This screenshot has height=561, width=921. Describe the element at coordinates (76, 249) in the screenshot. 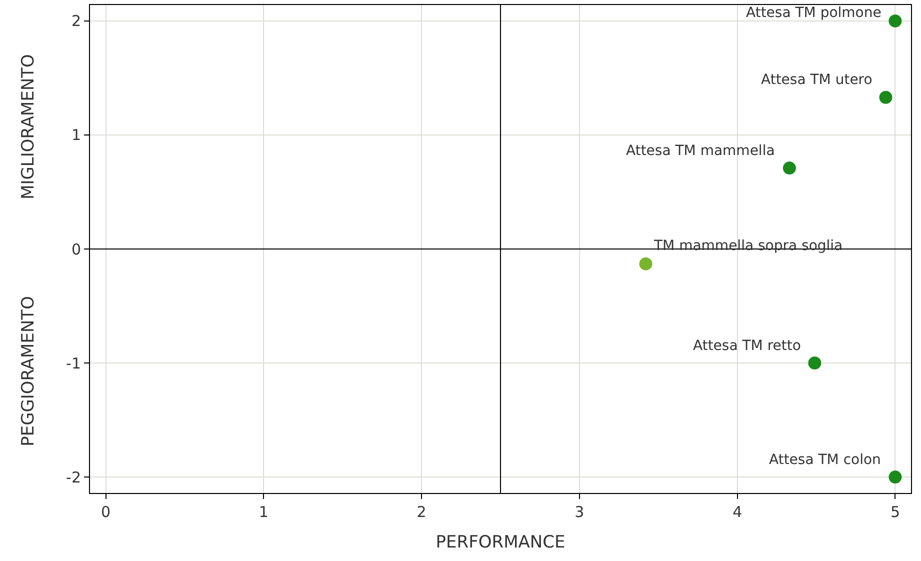

I see `y-tick-label: 0` at that location.